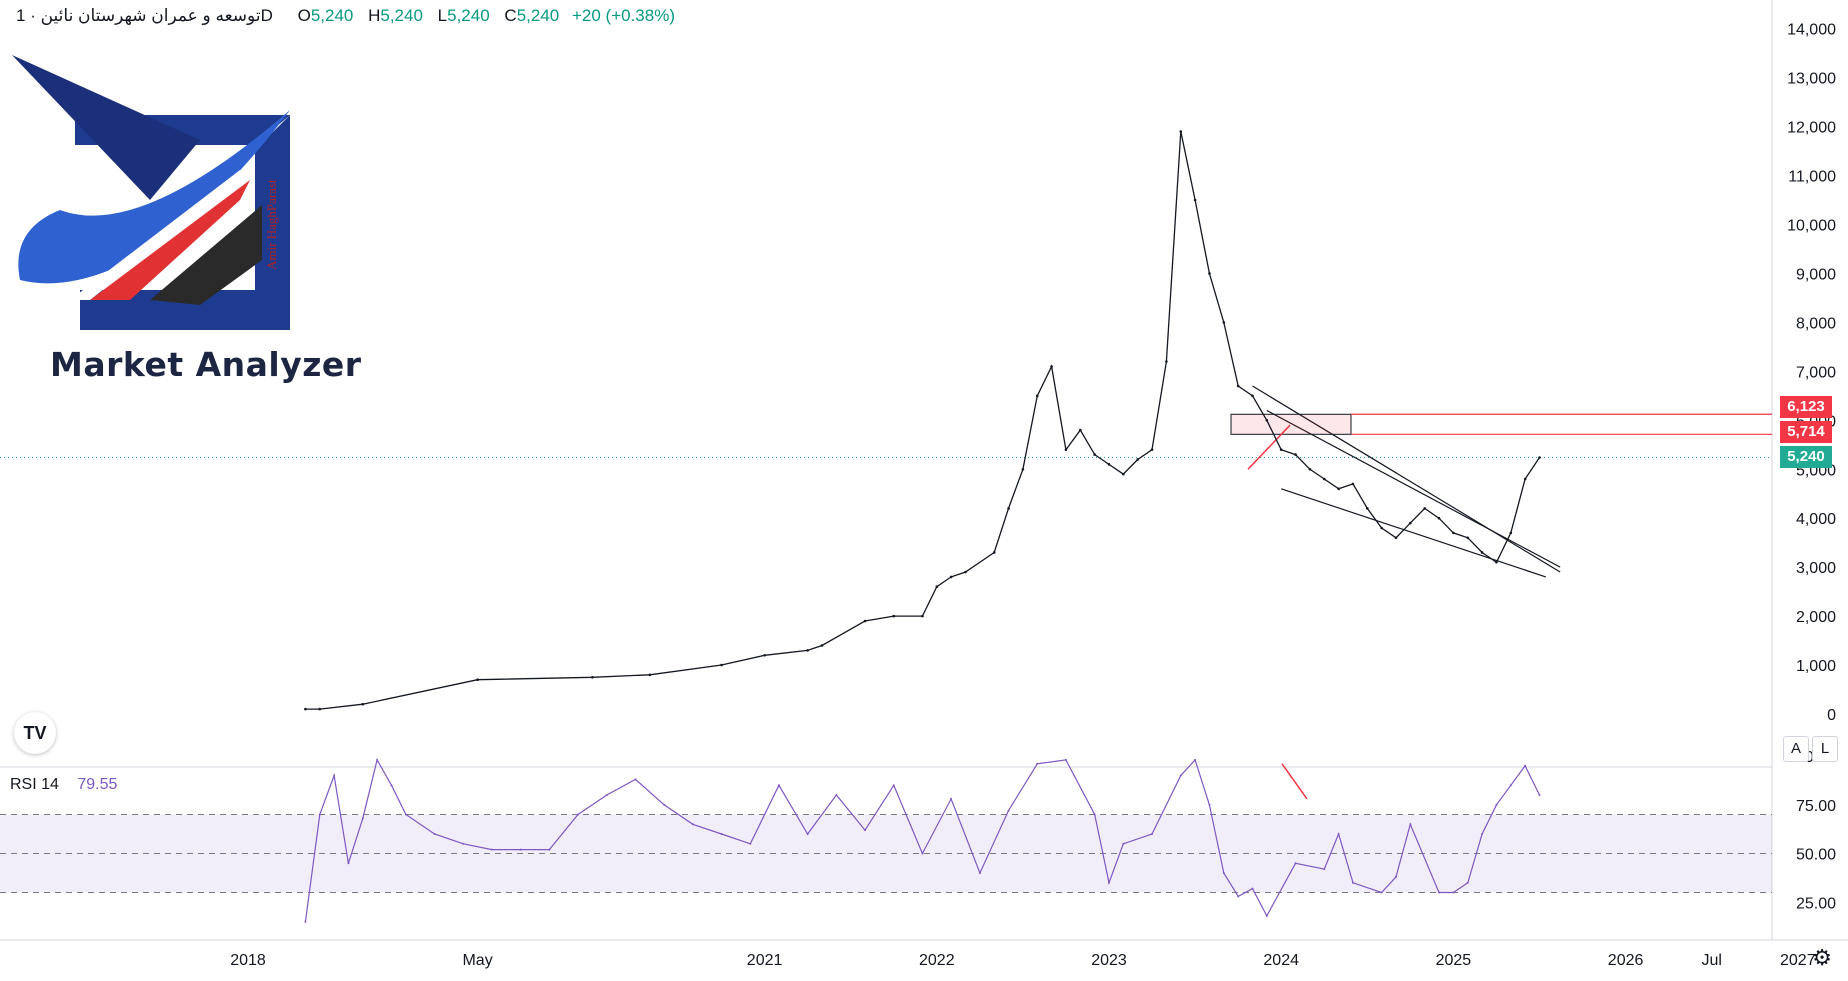  Describe the element at coordinates (1831, 715) in the screenshot. I see `price-tick-label: 0` at that location.